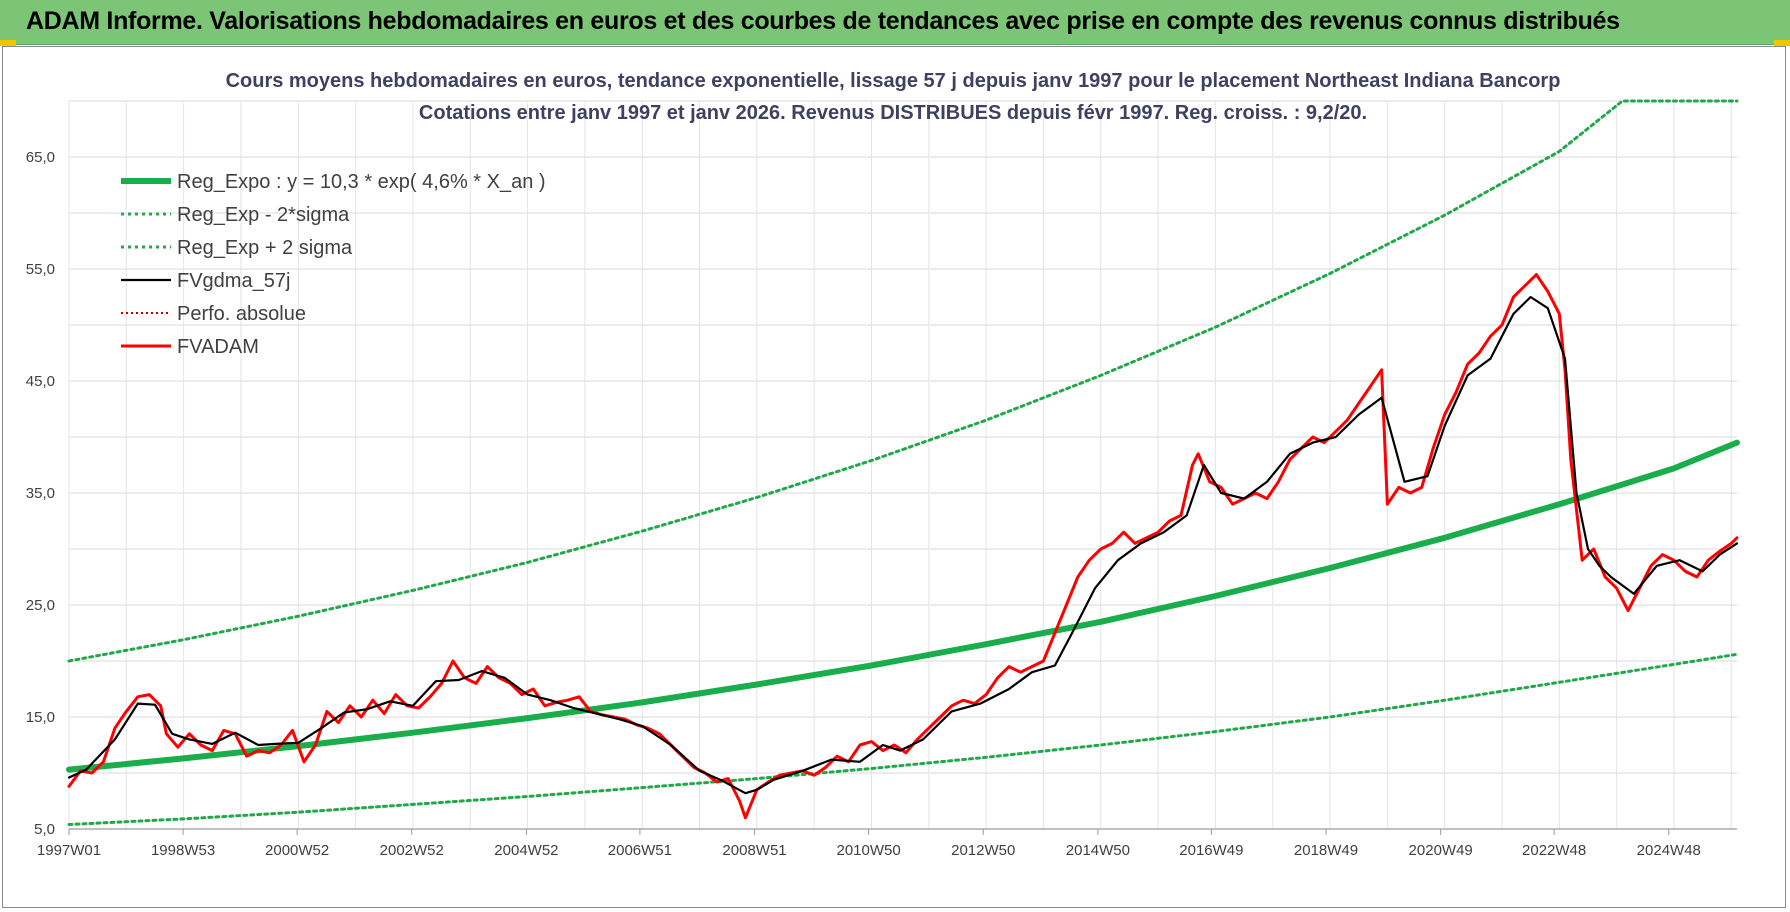 This screenshot has height=912, width=1790. I want to click on x-tick-label: 2006W51, so click(640, 850).